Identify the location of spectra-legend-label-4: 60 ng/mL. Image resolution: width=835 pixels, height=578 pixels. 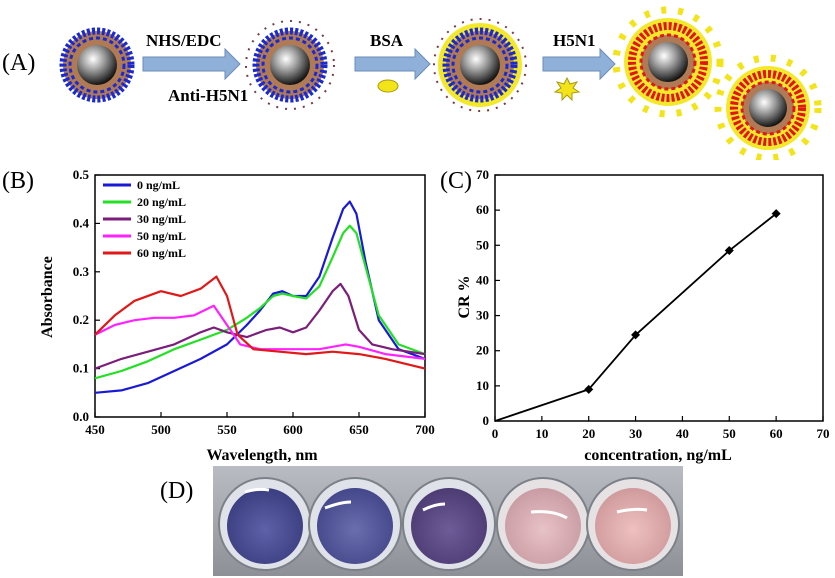
(161, 253).